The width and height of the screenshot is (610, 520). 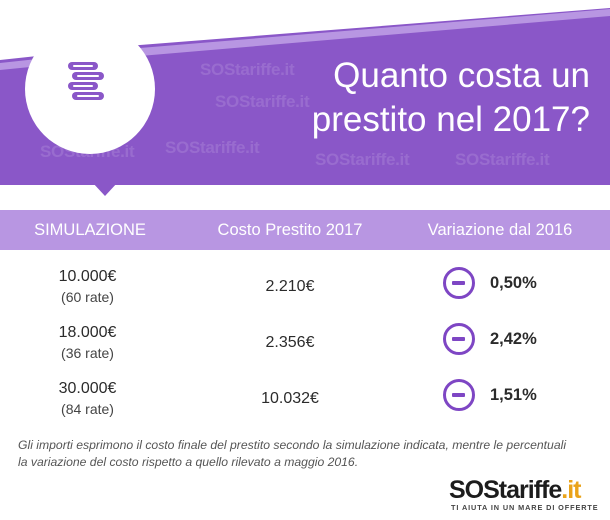 I want to click on loan-amount: 10.000€, so click(x=87, y=276).